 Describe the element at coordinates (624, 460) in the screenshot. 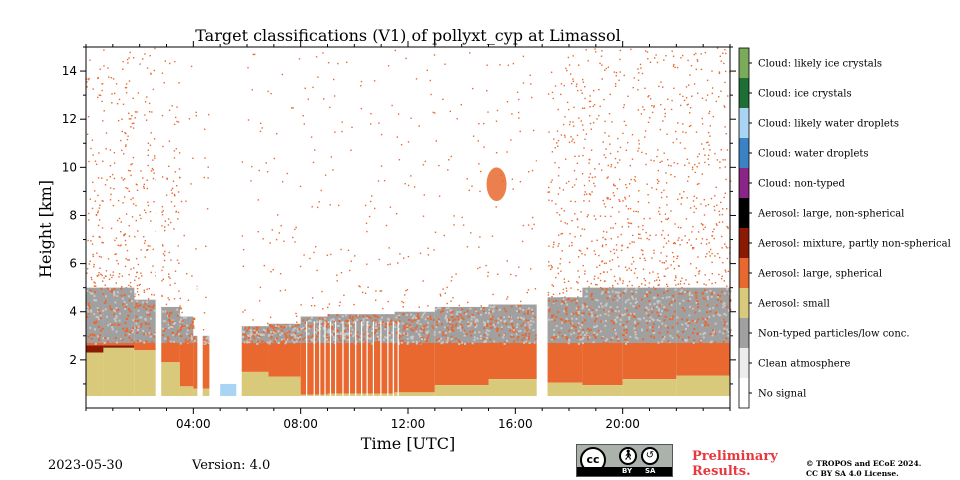

I see `cc-license-badge: cc 🚶︎ ↺ BY SA` at that location.